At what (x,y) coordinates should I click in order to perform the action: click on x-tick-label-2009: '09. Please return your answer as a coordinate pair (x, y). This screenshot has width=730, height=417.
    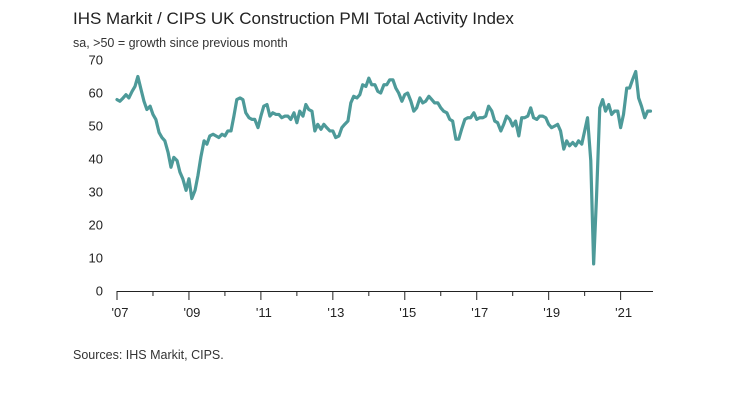
    Looking at the image, I should click on (191, 312).